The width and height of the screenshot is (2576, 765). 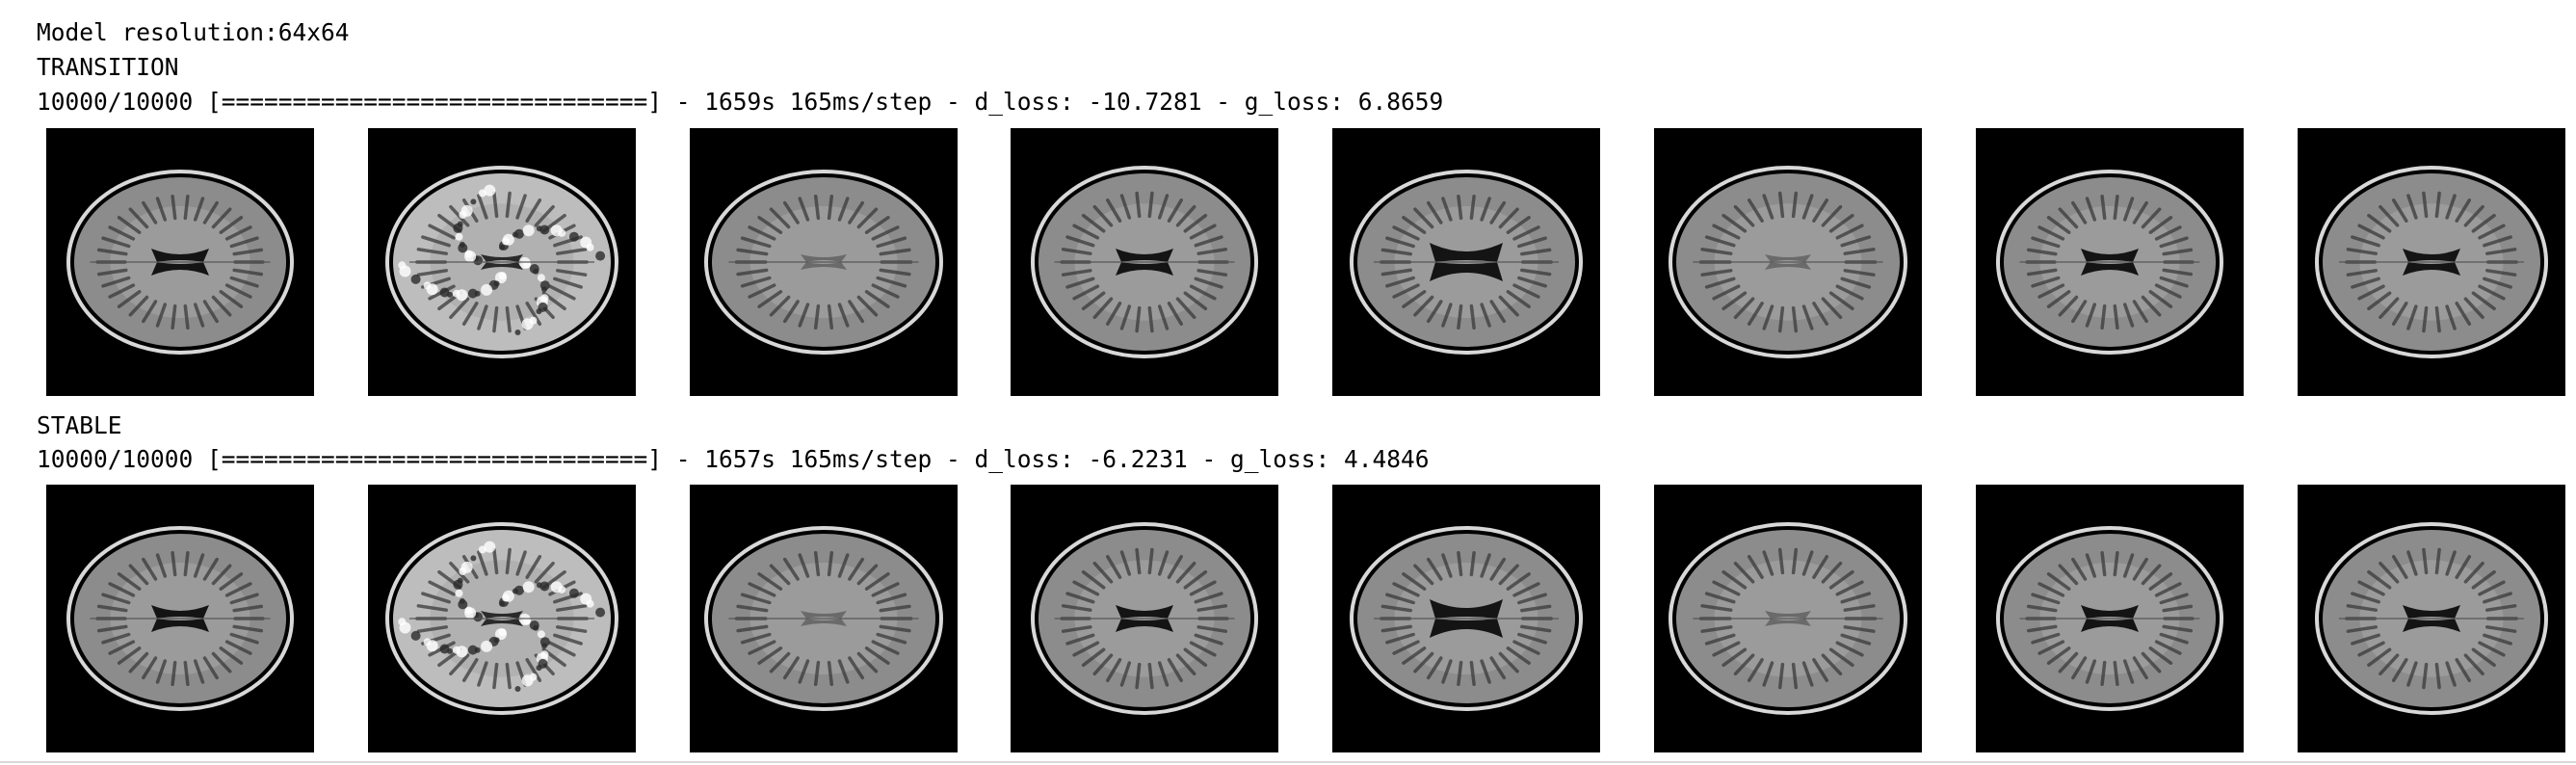 What do you see at coordinates (108, 67) in the screenshot?
I see `phase-label-transition: TRANSITION` at bounding box center [108, 67].